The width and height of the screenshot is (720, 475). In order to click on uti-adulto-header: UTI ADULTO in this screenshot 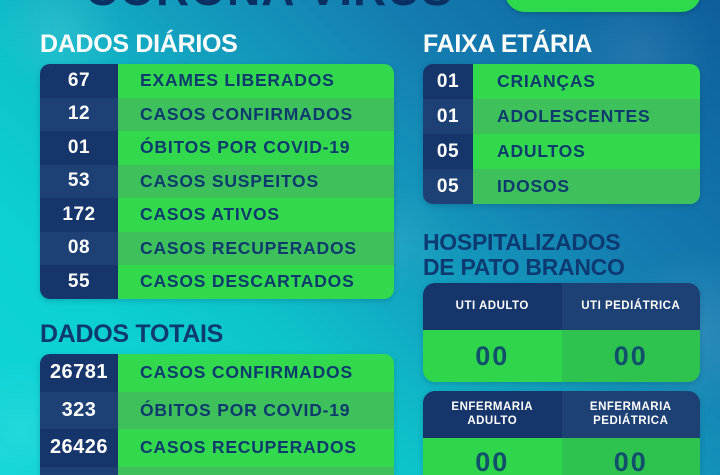, I will do `click(492, 306)`.